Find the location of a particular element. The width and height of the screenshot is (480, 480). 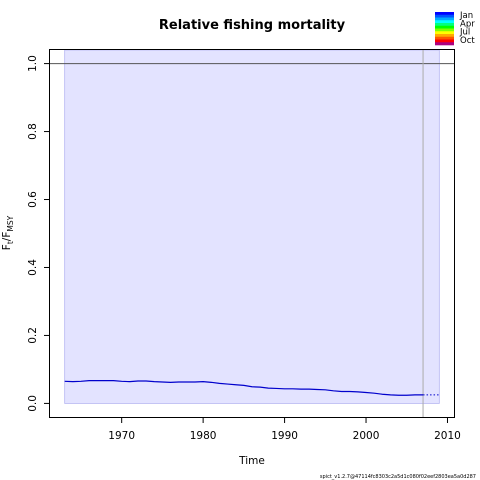

y-label-sep: /F is located at coordinates (7, 237).